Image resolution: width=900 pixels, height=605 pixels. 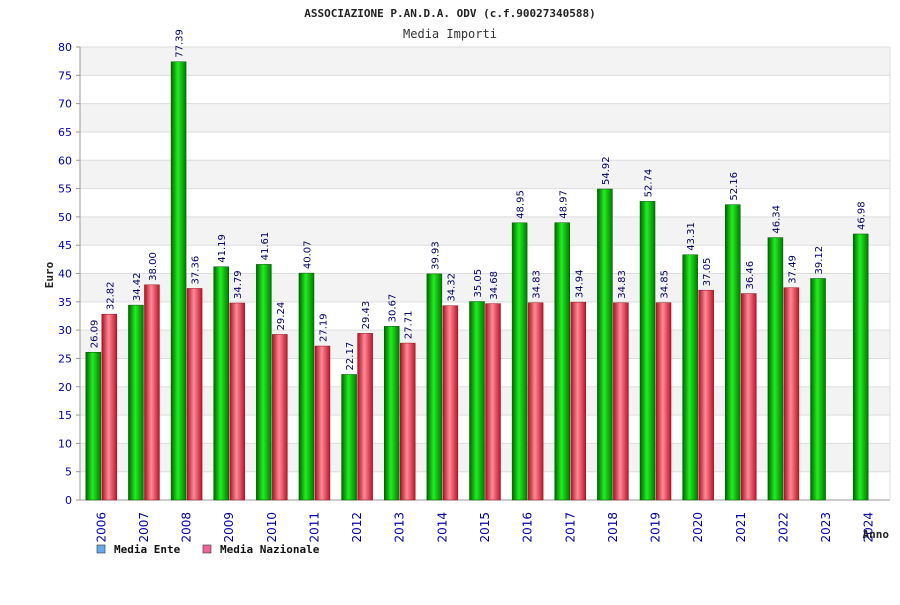 I want to click on x-tick-label: 2023, so click(x=826, y=527).